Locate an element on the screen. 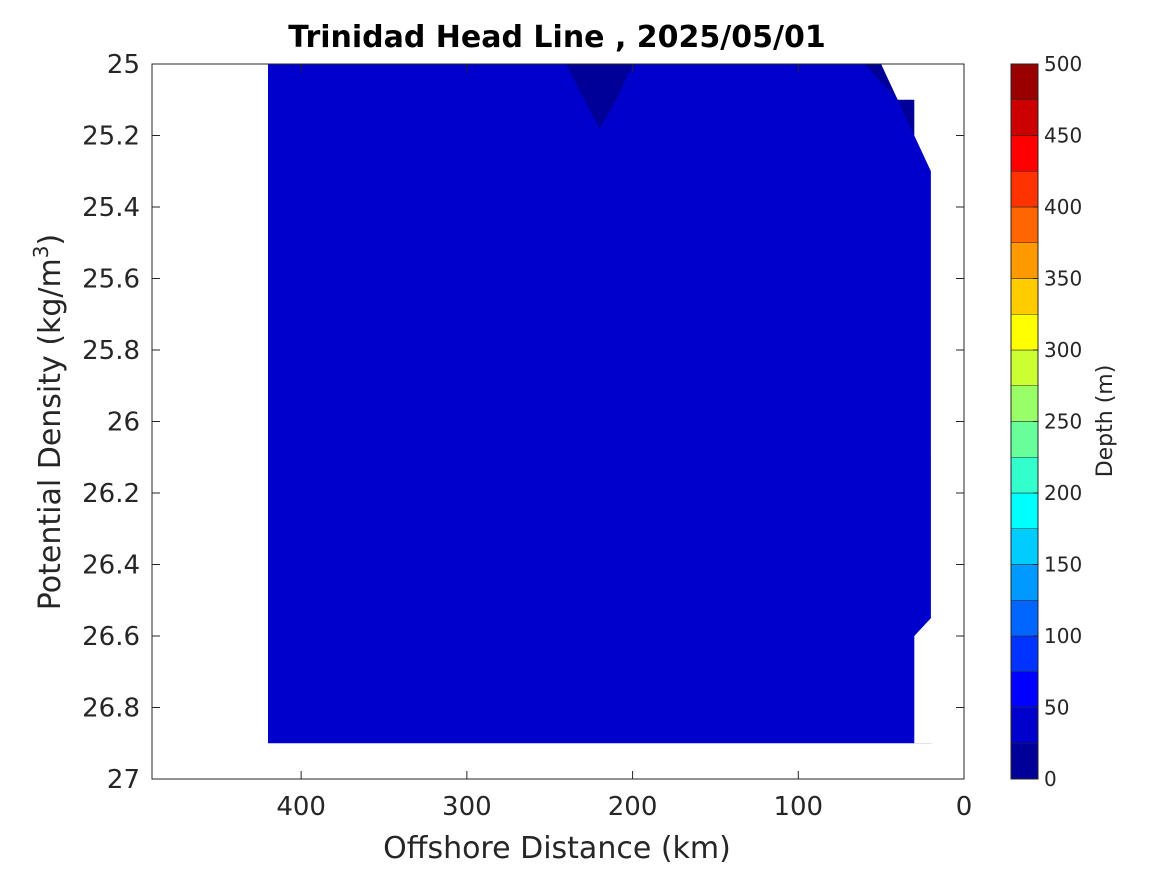 This screenshot has width=1167, height=875. y-tick-label: 25.4 is located at coordinates (111, 208).